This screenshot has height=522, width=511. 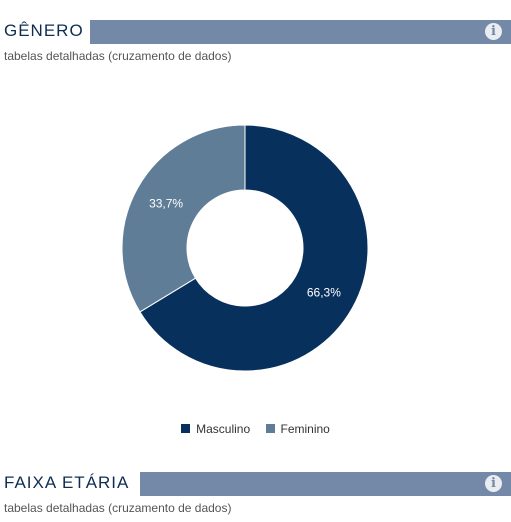 What do you see at coordinates (223, 429) in the screenshot?
I see `legend-label-masculino: Masculino` at bounding box center [223, 429].